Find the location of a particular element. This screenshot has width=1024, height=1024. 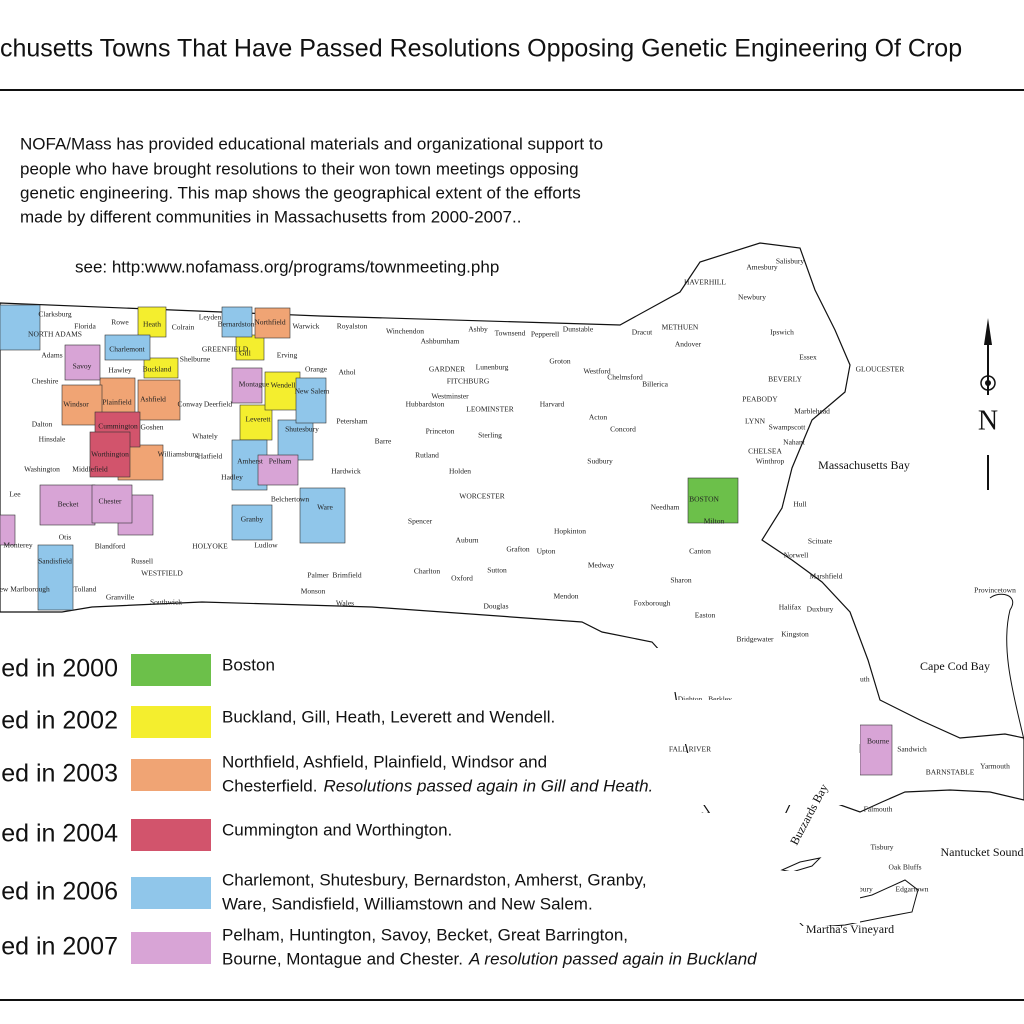

town-label: Duxbury is located at coordinates (820, 609).